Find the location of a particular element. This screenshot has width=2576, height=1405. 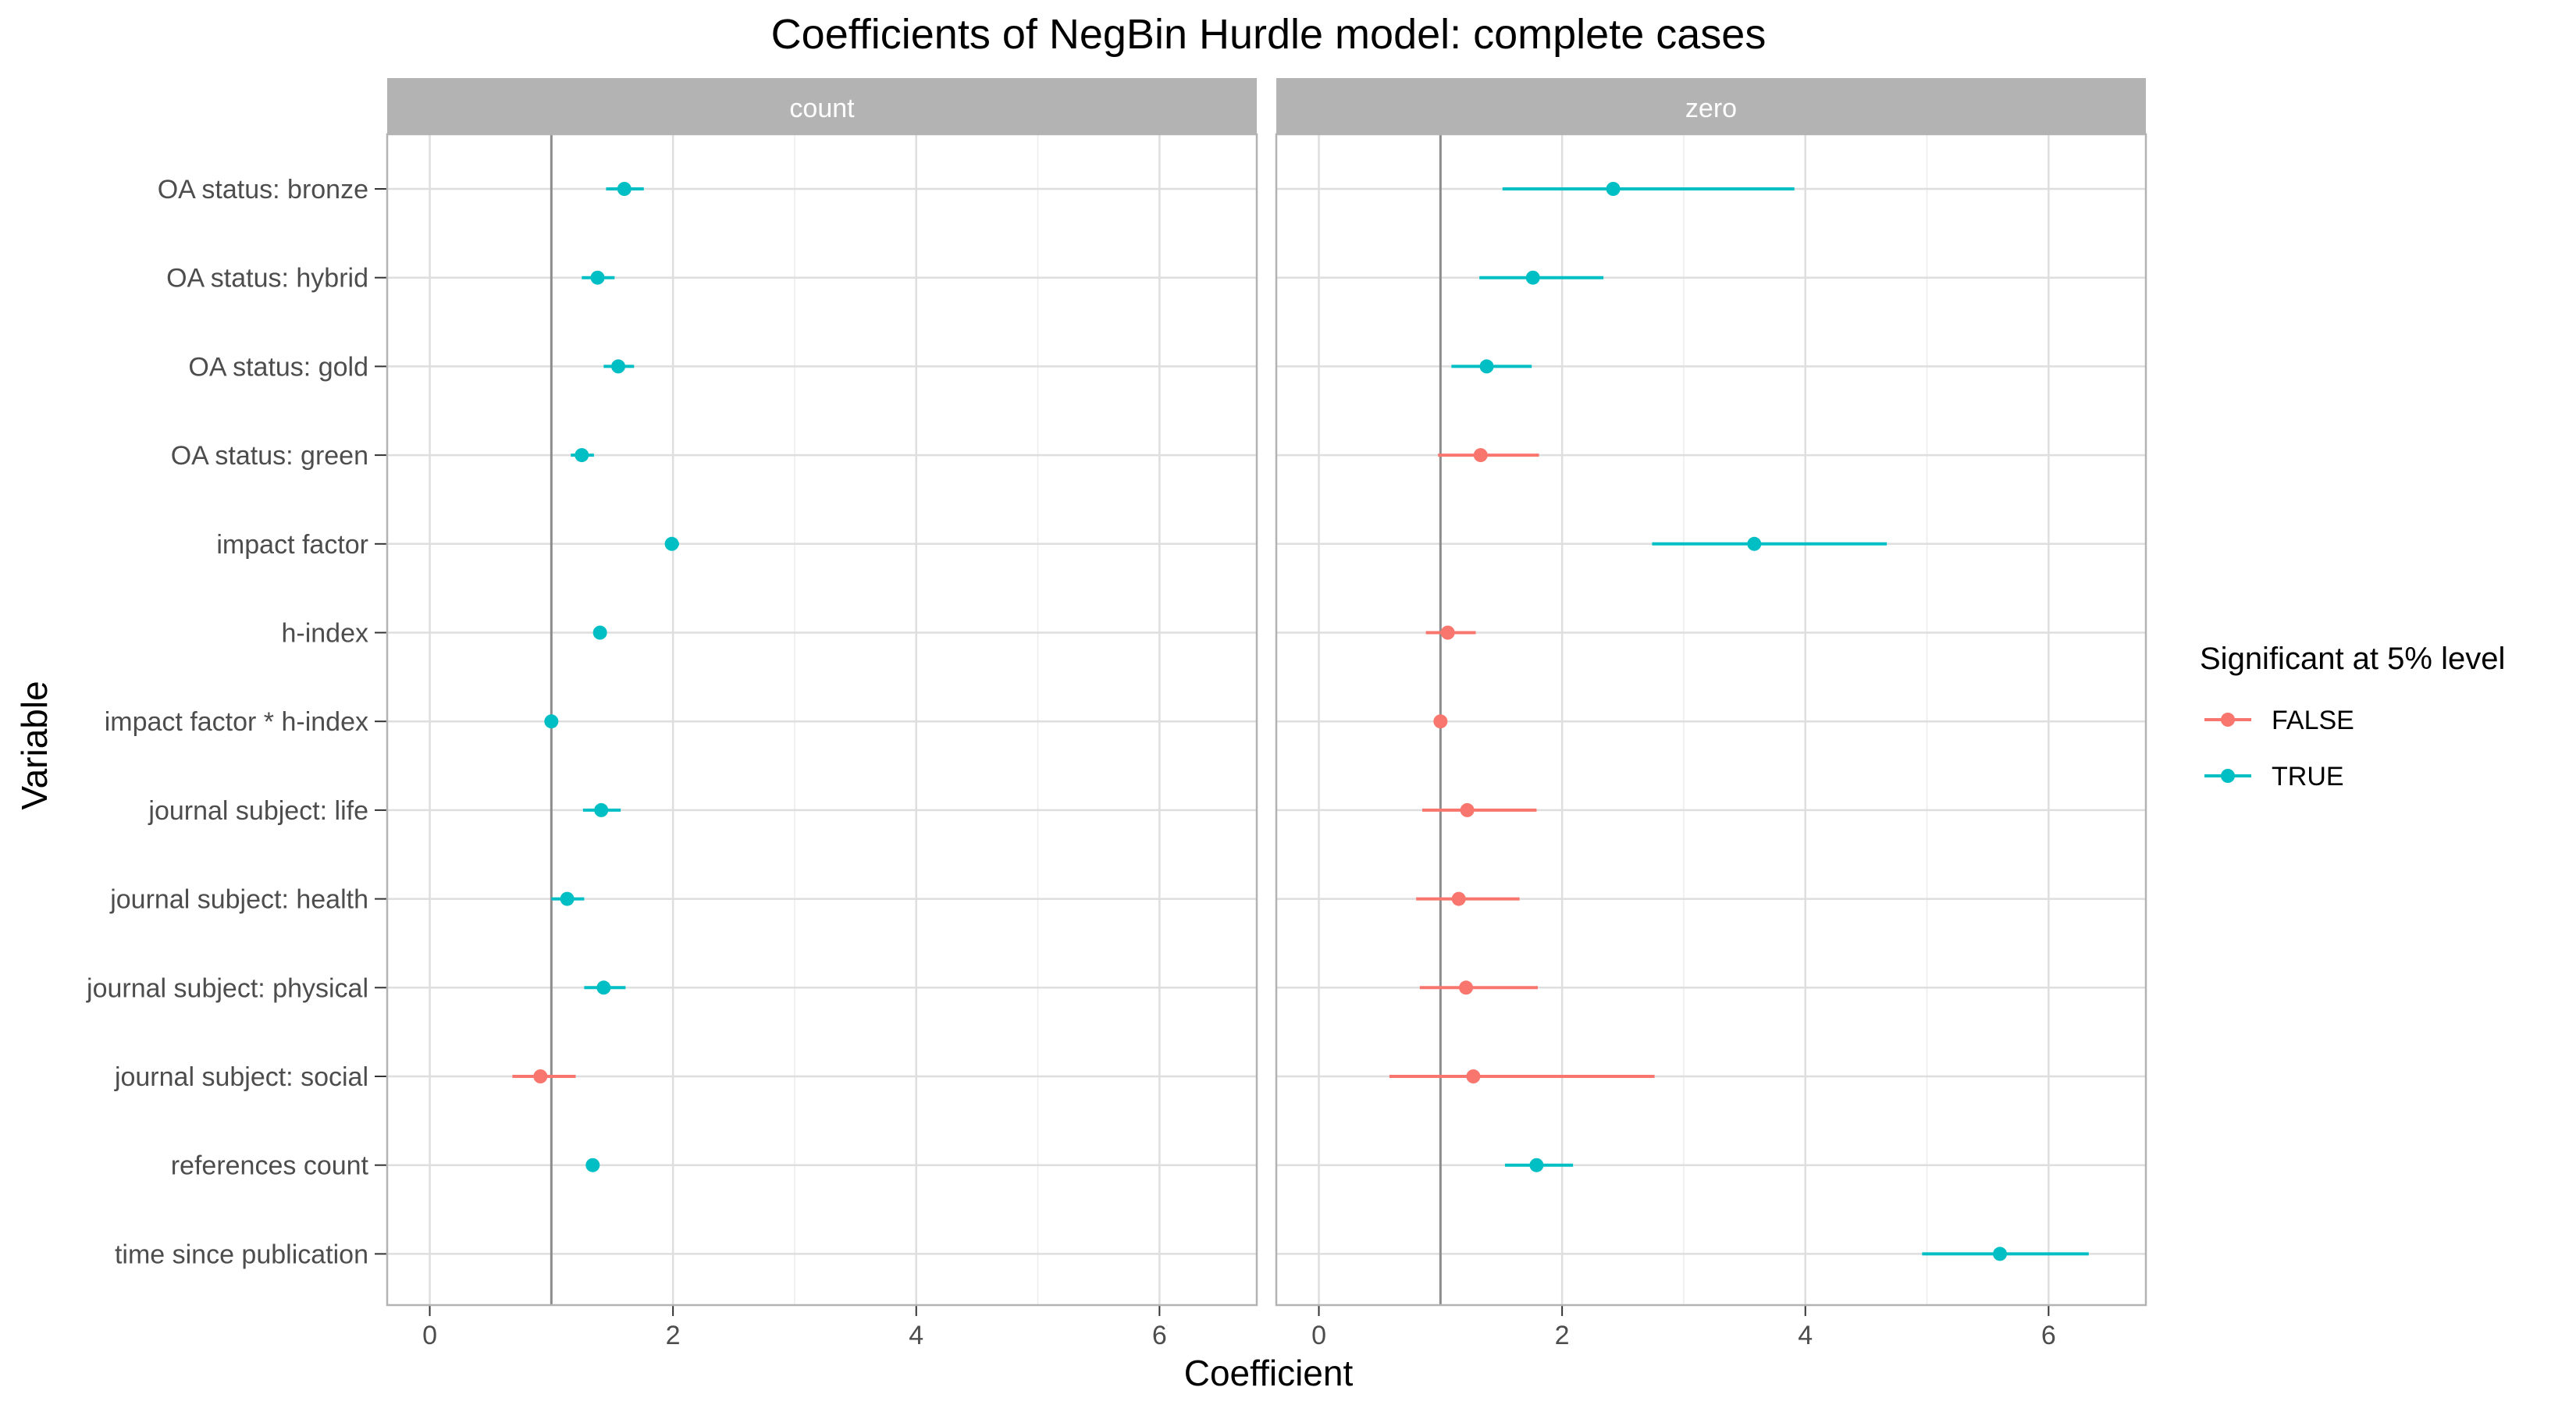

x-axis-title: Coefficient is located at coordinates (1269, 1373).